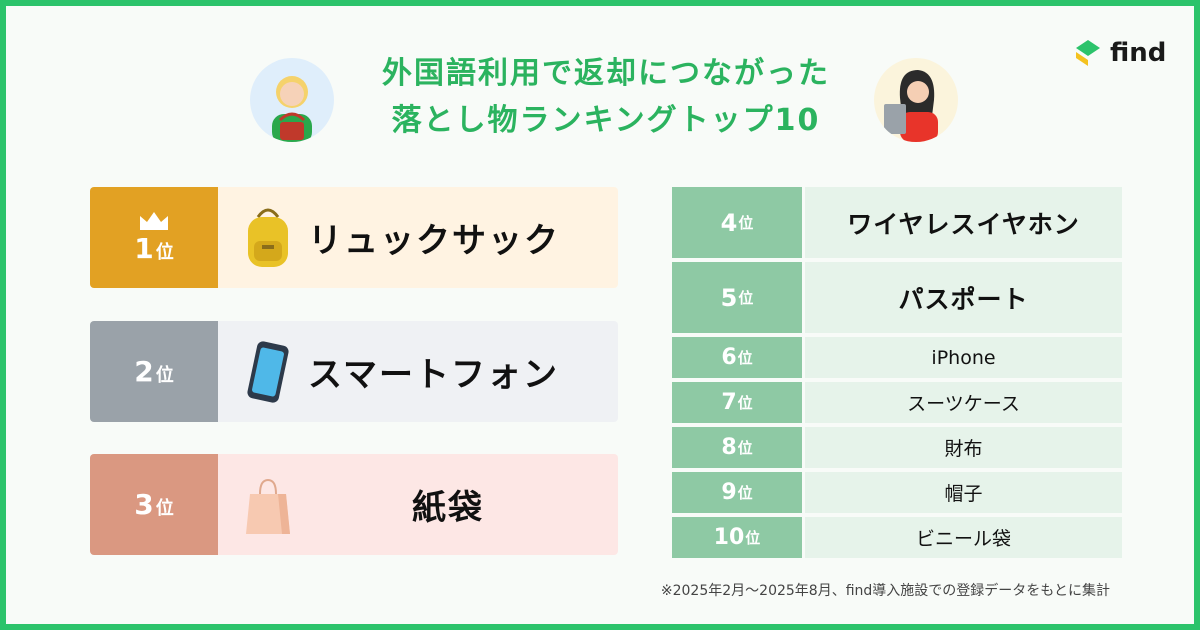  Describe the element at coordinates (1088, 53) in the screenshot. I see `find-logo-mark-icon` at that location.